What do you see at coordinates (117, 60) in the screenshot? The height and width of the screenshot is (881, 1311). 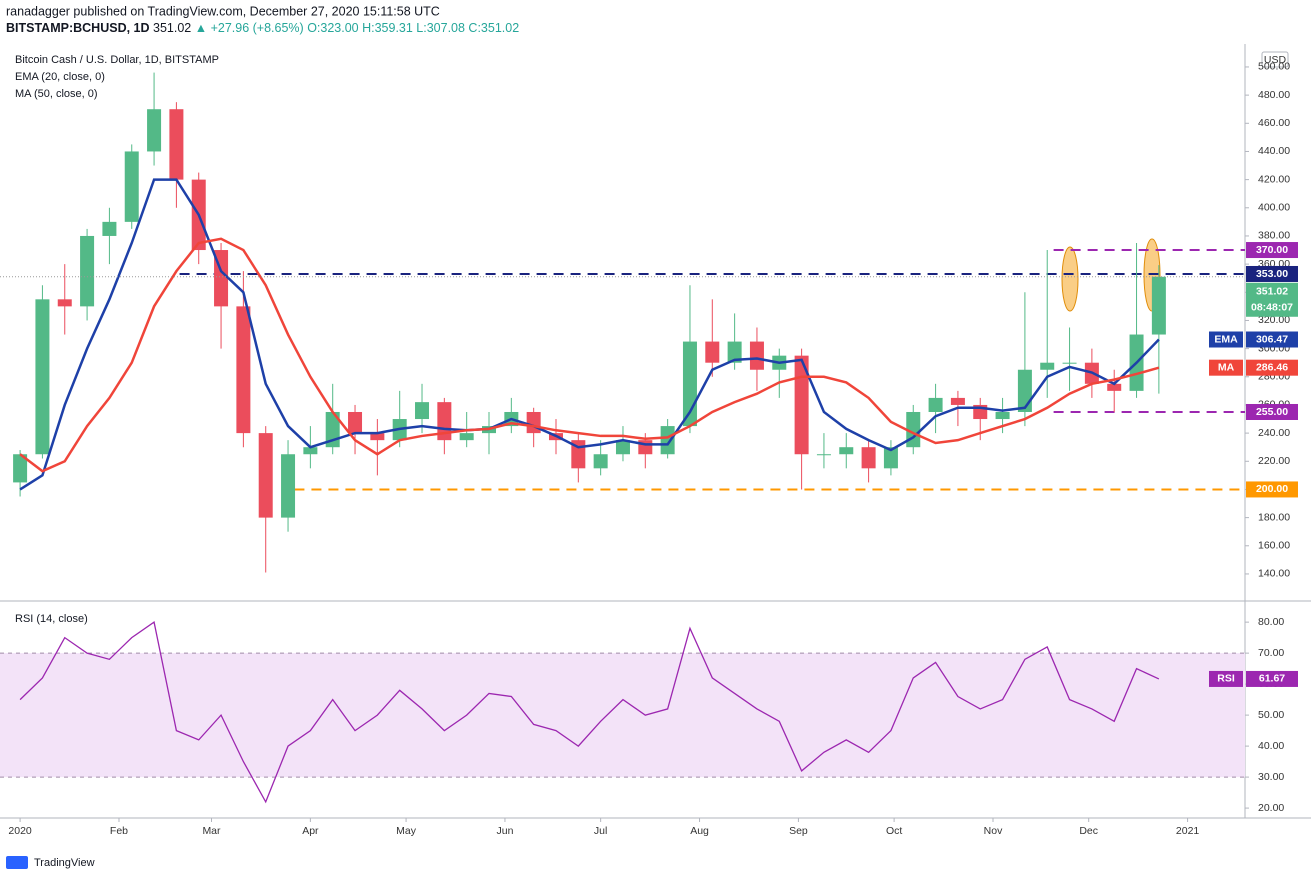 I see `price-pane-title: Bitcoin Cash / U.S. Dollar, 1D, BITSTAMP` at bounding box center [117, 60].